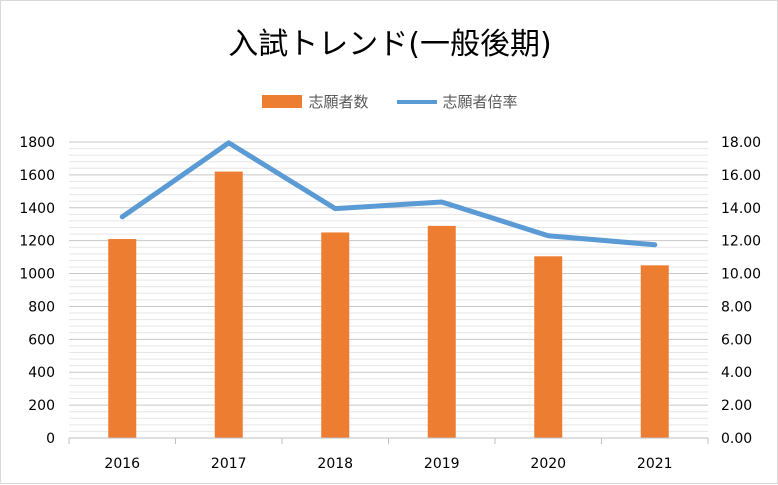 The image size is (778, 485). Describe the element at coordinates (388, 464) in the screenshot. I see `x-axis-labels: 2016 2017 2018 2019 2020 2021` at that location.